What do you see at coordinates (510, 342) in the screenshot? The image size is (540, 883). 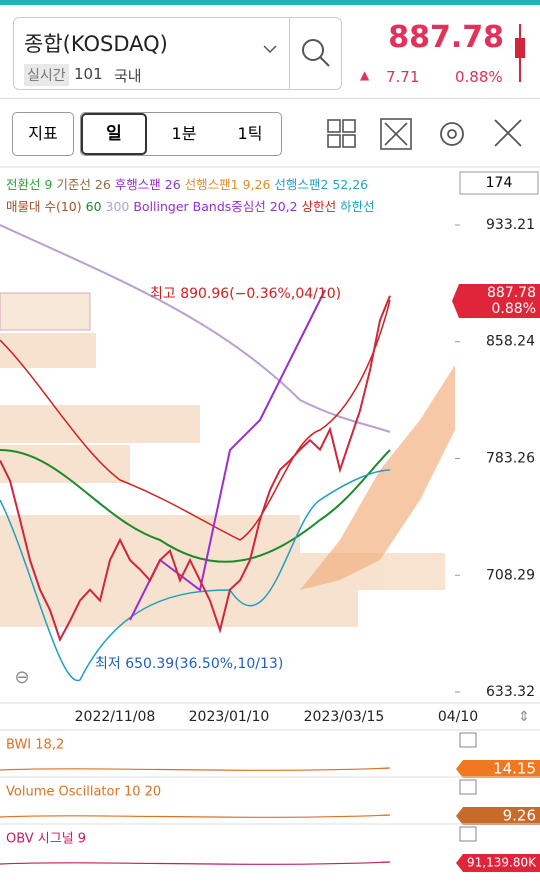 I see `y-tick-label: 858.24` at bounding box center [510, 342].